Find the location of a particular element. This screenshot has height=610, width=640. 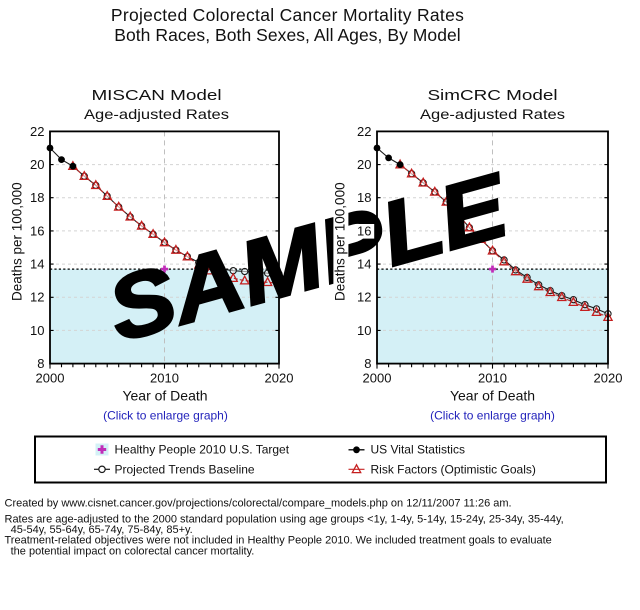

svg-text:45-54y, 55-64y, 65-74y, 75-84y: 45-54y, 55-64y, 65-74y, 75-84y, 85+y. is located at coordinates (99, 530).